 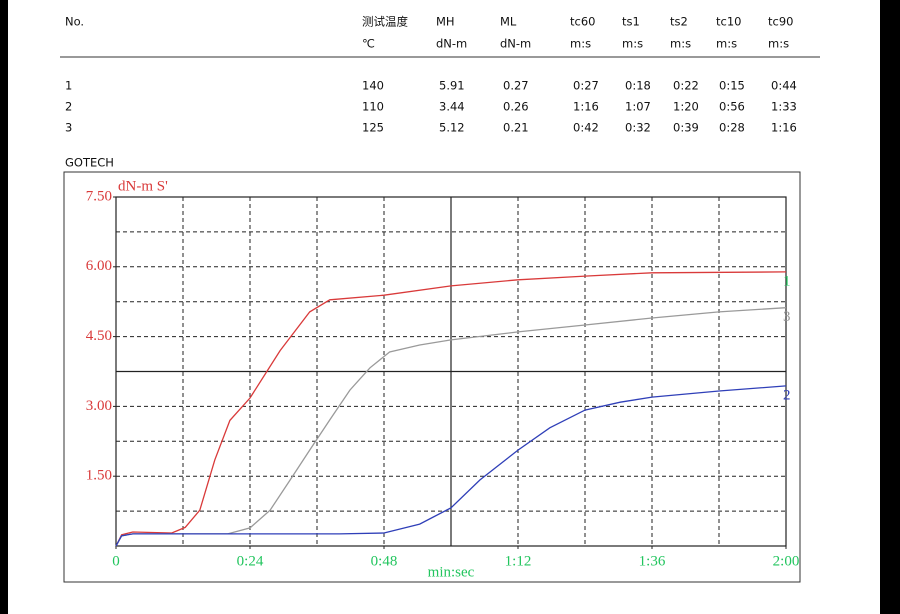 What do you see at coordinates (250, 561) in the screenshot?
I see `x-tick-label: 0:24` at bounding box center [250, 561].